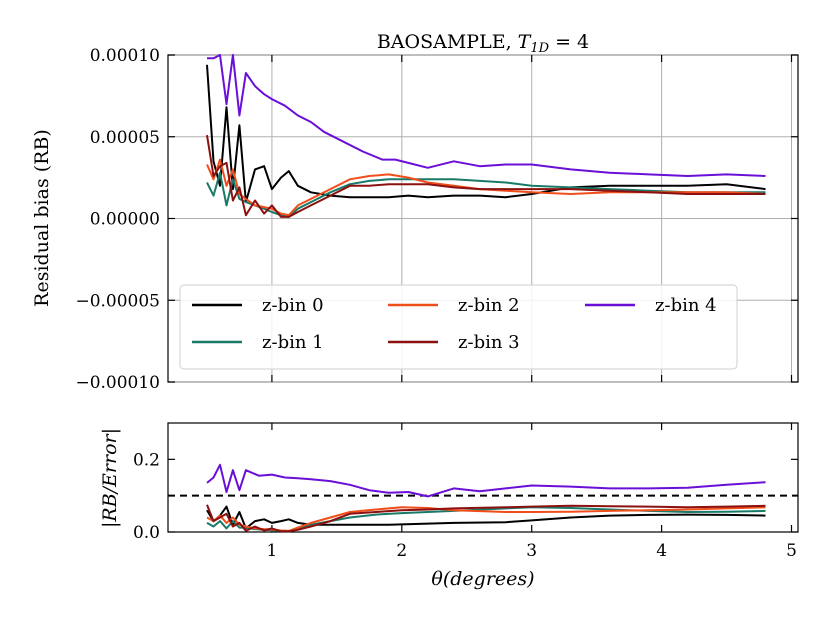 The height and width of the screenshot is (623, 830). Describe the element at coordinates (531, 551) in the screenshot. I see `x-tick-label-2: 3` at that location.